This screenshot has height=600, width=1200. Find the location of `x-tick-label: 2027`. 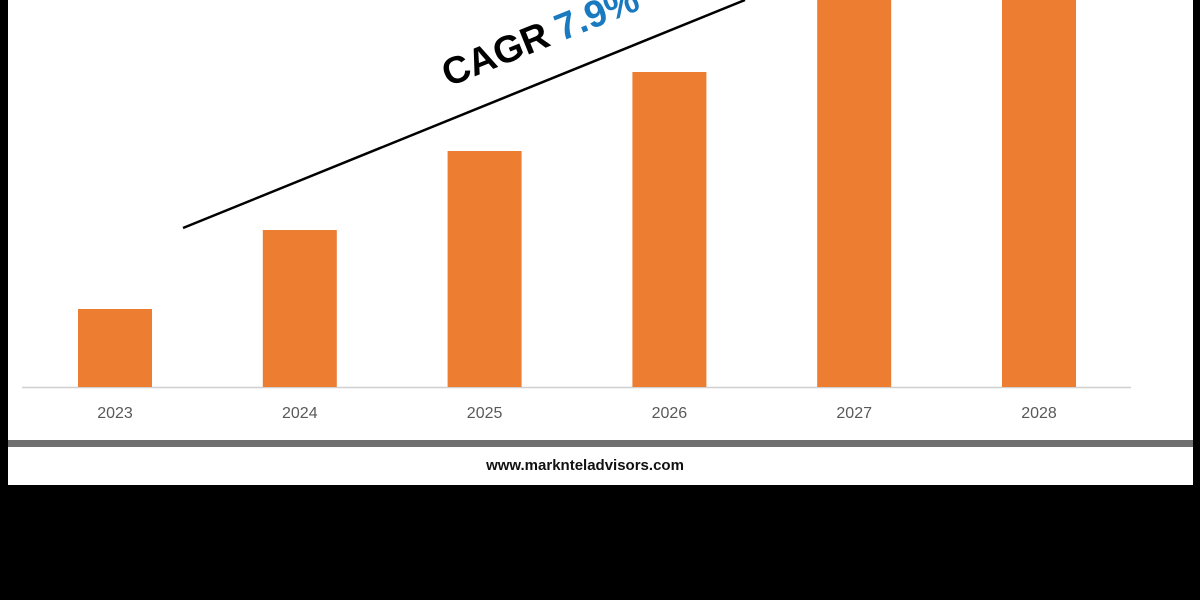

x-tick-label: 2027 is located at coordinates (854, 413).